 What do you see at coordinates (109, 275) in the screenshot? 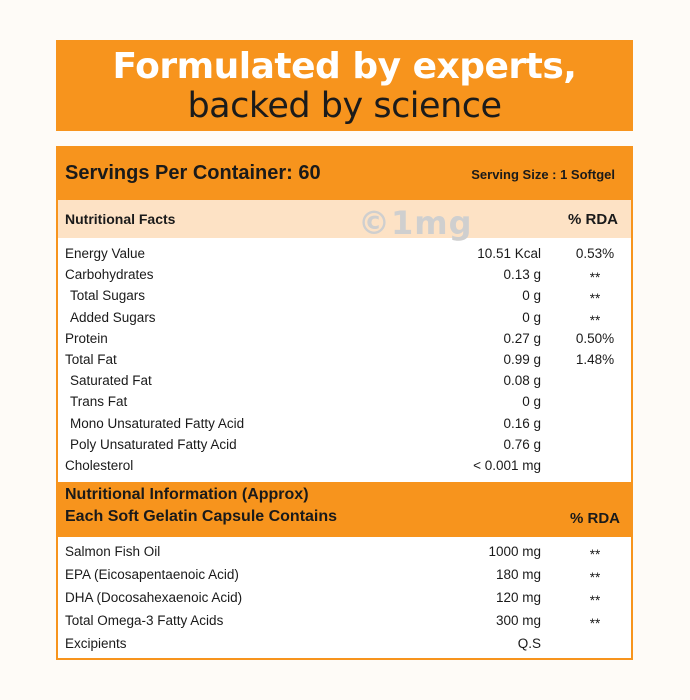
I see `facts-row-name: Carbohydrates` at bounding box center [109, 275].